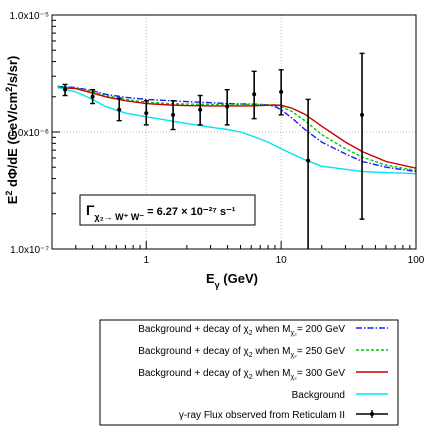  Describe the element at coordinates (262, 415) in the screenshot. I see `legend-label-4: γ-ray Flux observed from Reticulam II` at that location.